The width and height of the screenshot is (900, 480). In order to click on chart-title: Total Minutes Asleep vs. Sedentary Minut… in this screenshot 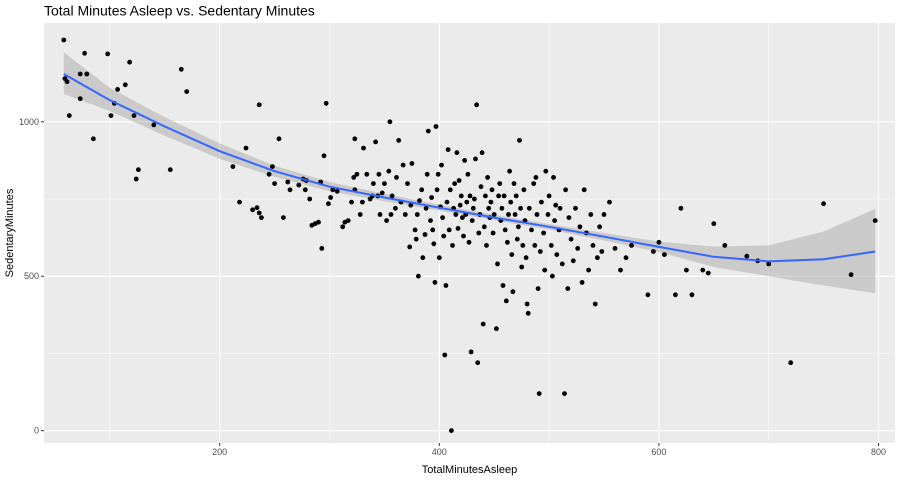, I will do `click(179, 11)`.